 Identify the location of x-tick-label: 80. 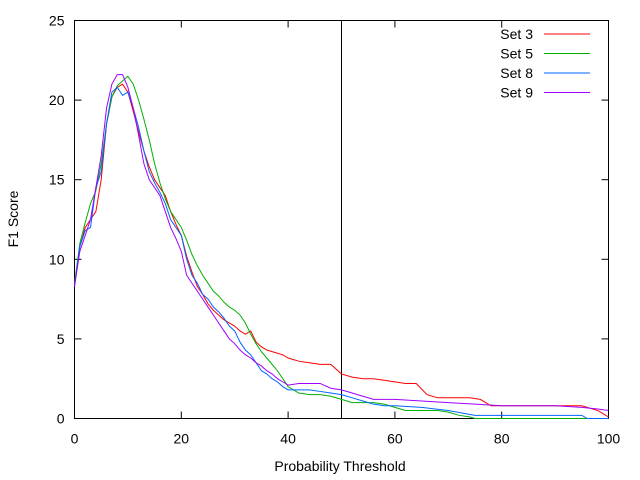
(502, 439).